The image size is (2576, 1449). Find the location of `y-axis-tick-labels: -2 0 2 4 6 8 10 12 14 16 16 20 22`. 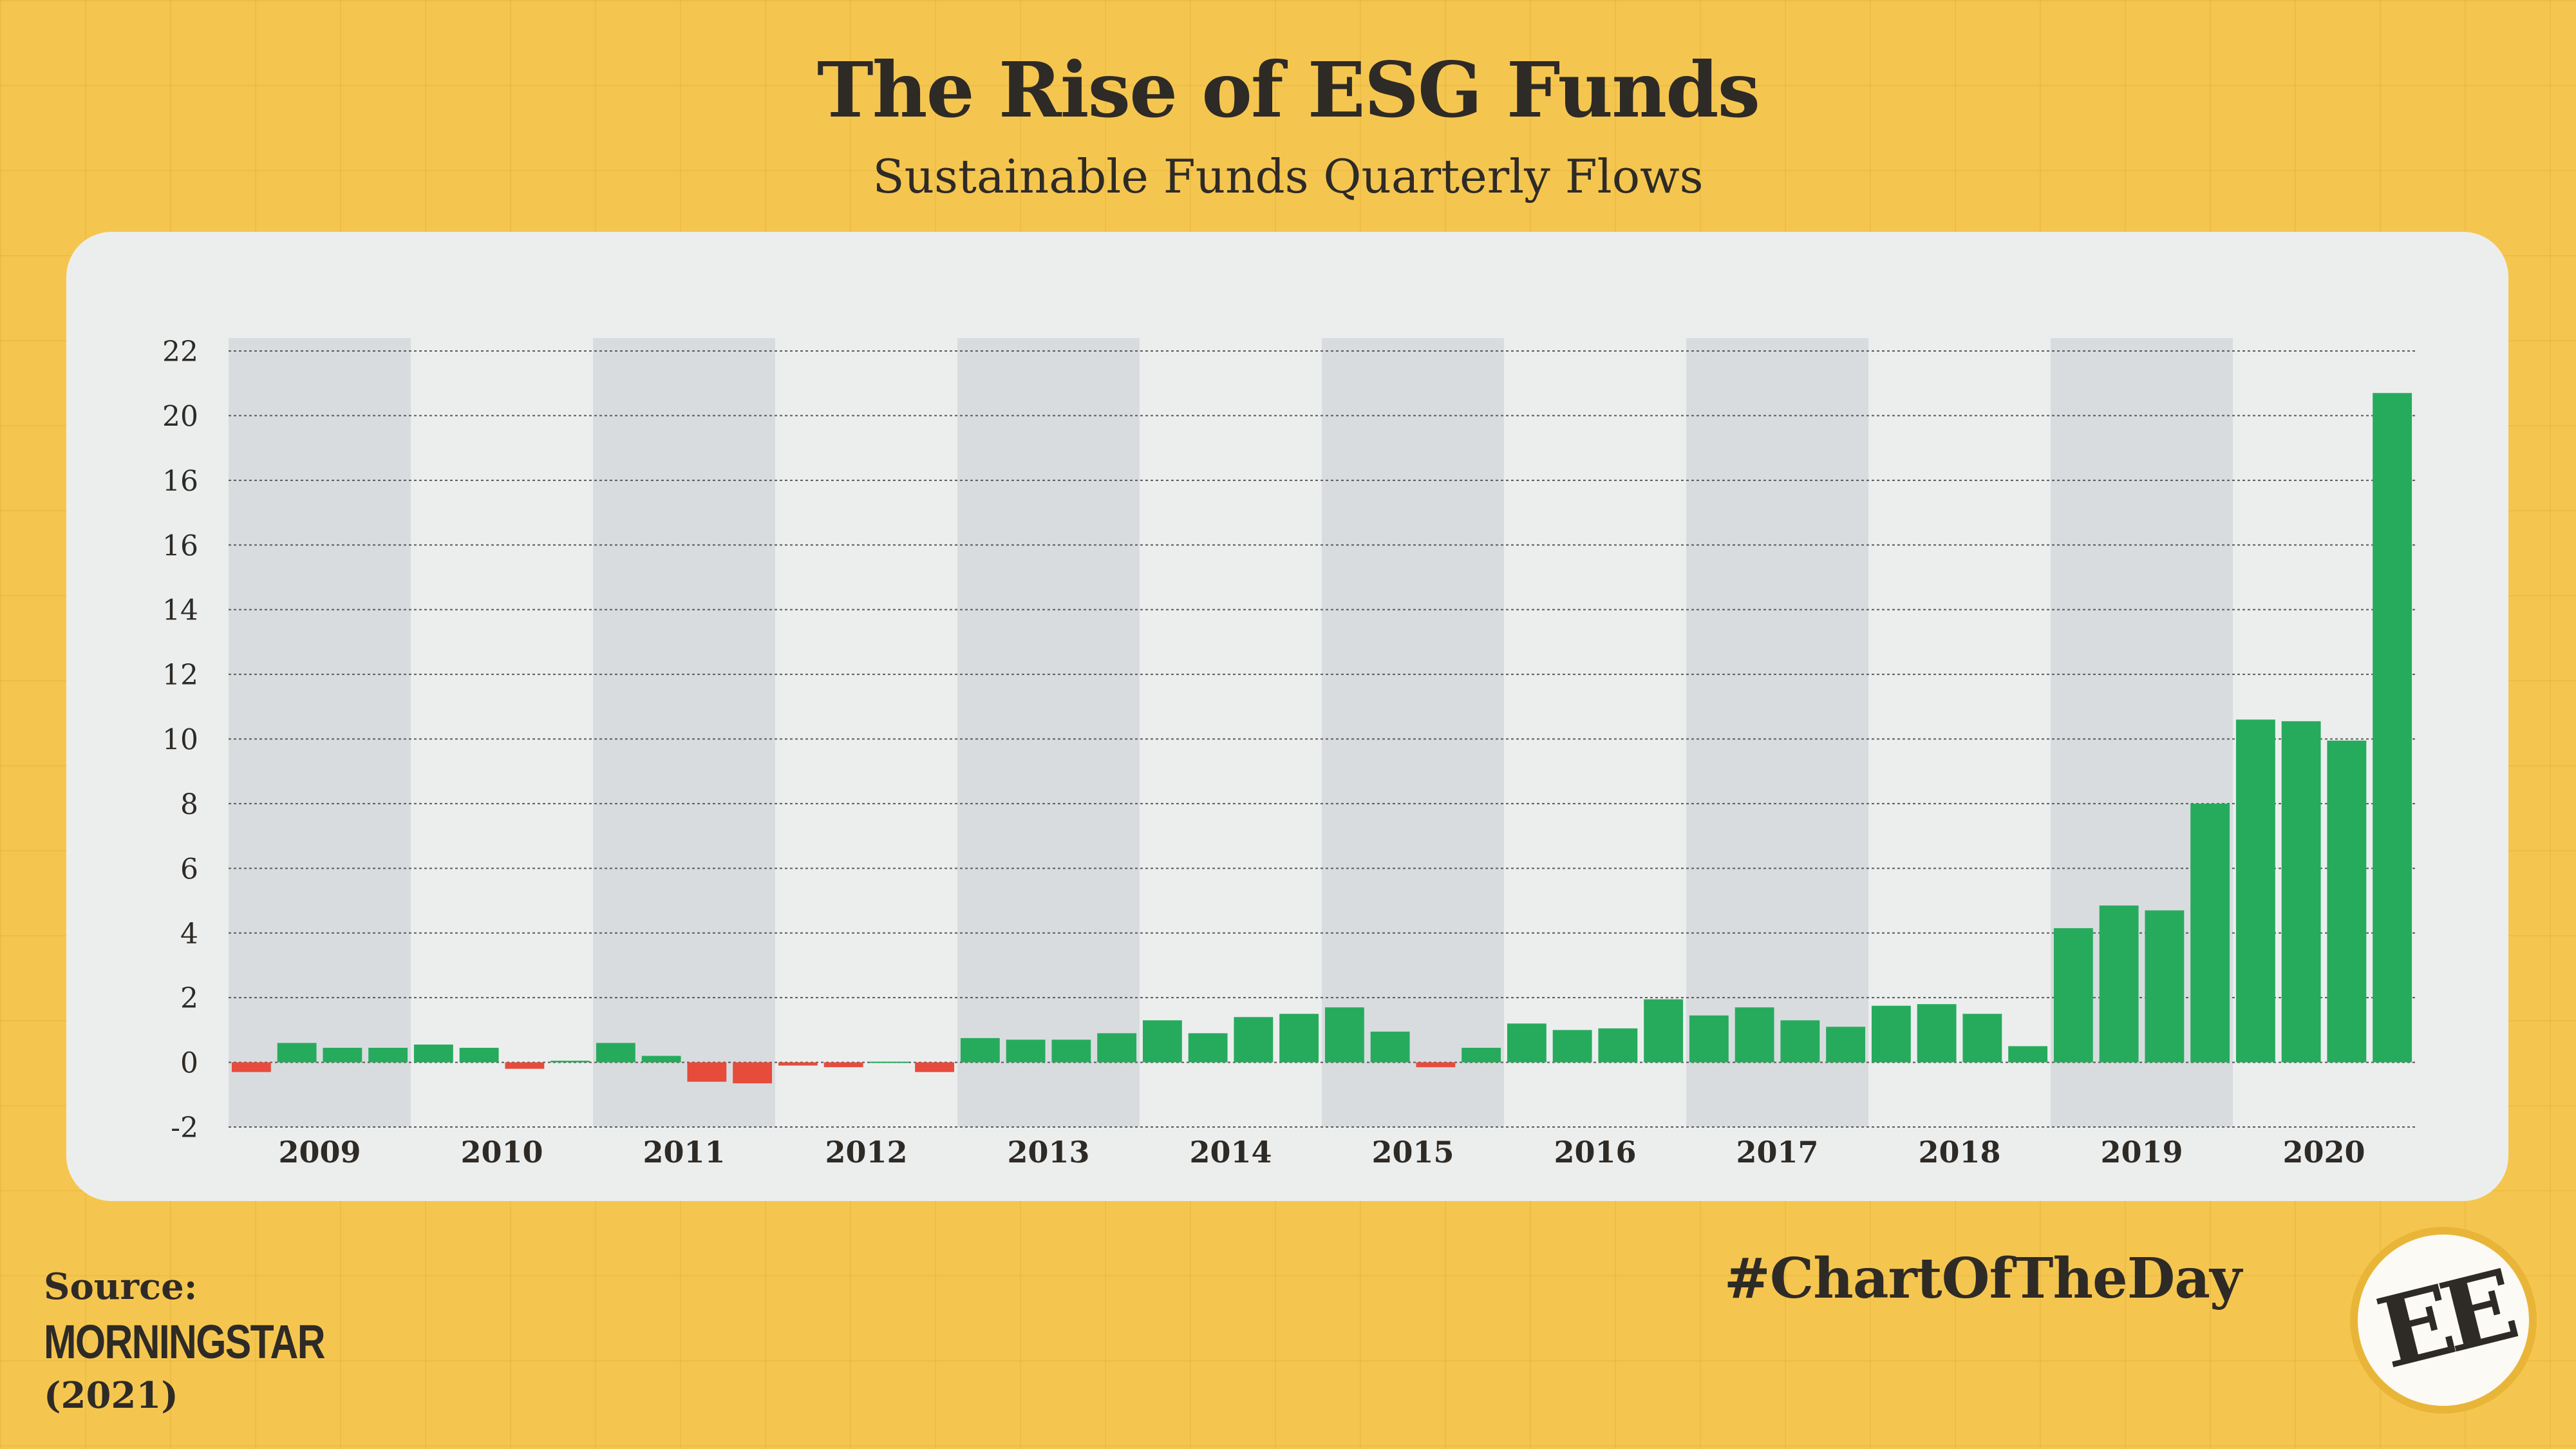

y-axis-tick-labels: -2 0 2 4 6 8 10 12 14 16 16 20 22 is located at coordinates (180, 740).